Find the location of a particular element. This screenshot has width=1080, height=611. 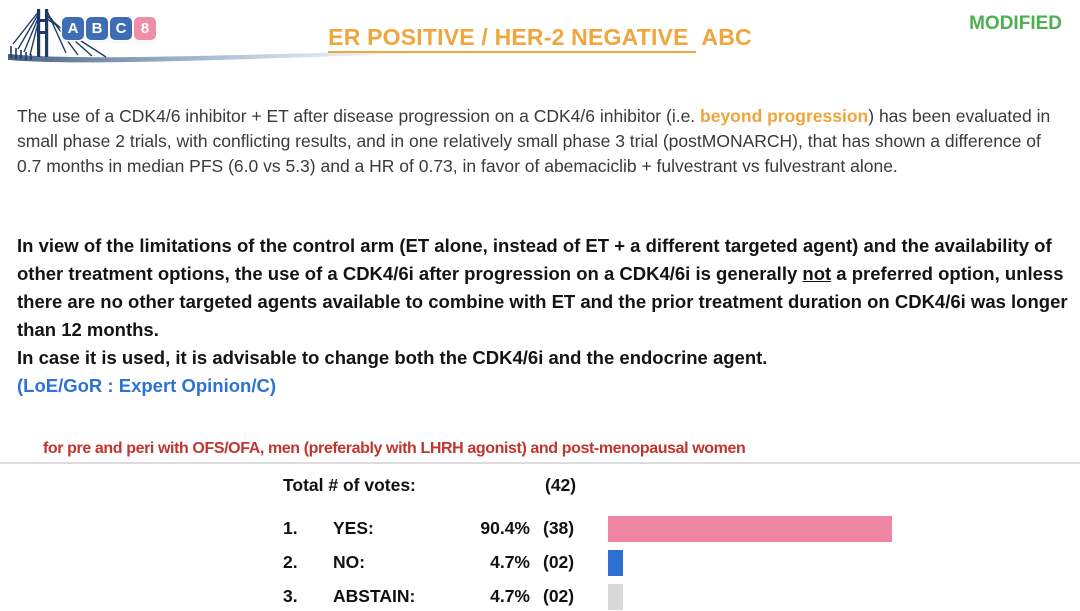

logo-tile-8-label: 8 is located at coordinates (145, 28).